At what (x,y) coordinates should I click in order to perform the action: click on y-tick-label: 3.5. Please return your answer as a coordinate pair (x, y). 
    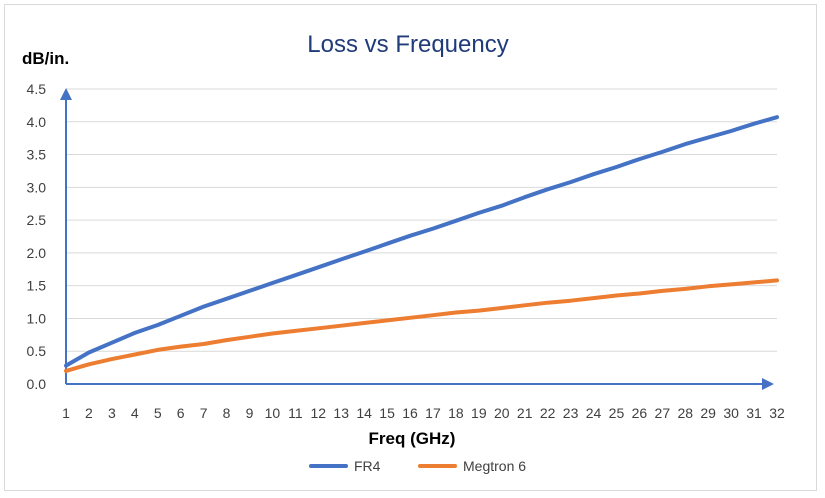
    Looking at the image, I should click on (37, 155).